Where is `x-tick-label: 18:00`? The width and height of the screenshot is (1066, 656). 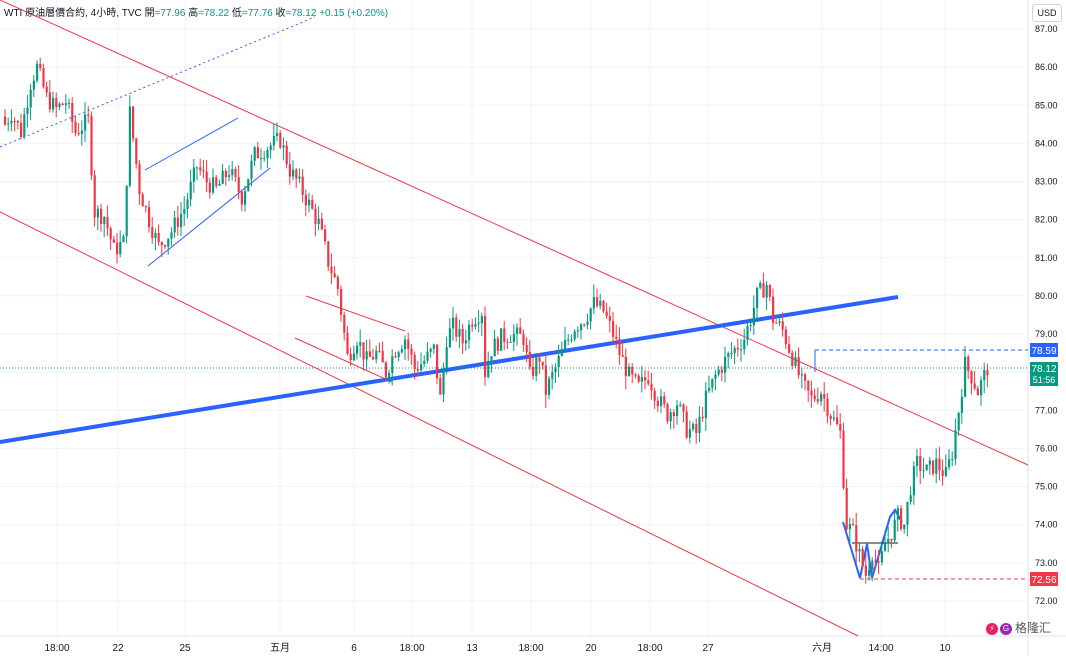
x-tick-label: 18:00 is located at coordinates (411, 648).